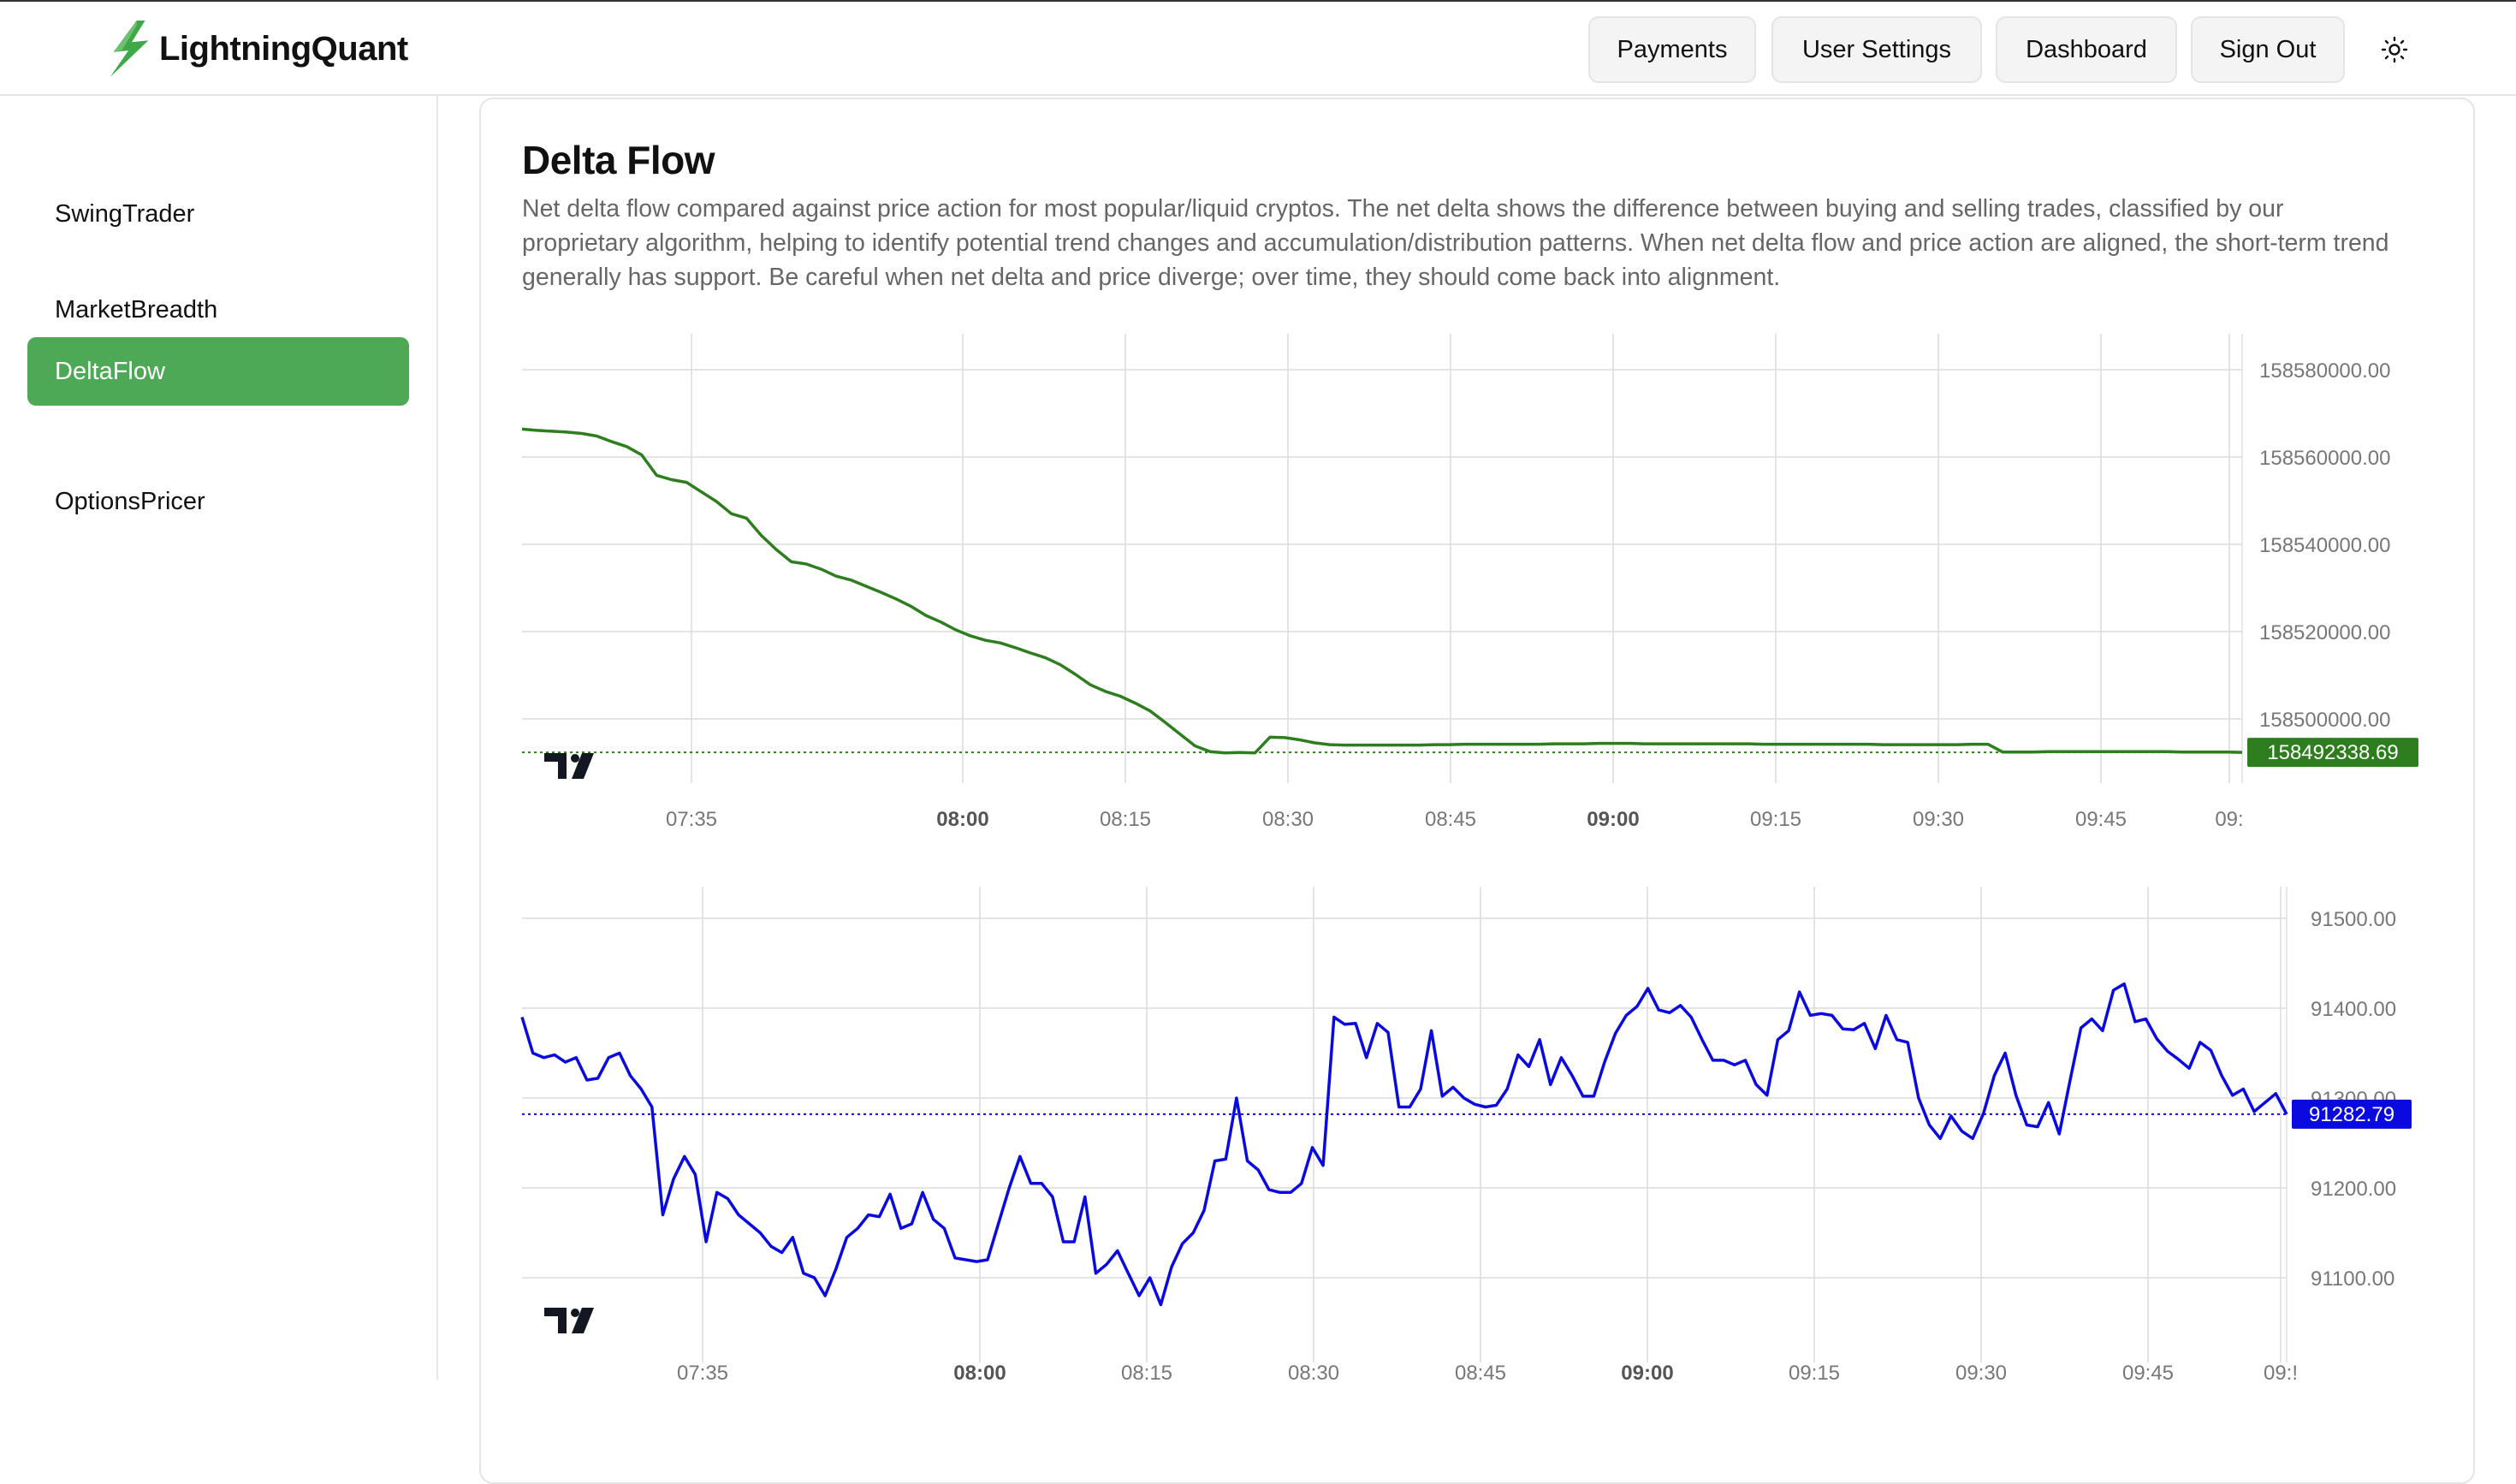  What do you see at coordinates (130, 501) in the screenshot?
I see `sidebar-item-optionspricer: OptionsPricer` at bounding box center [130, 501].